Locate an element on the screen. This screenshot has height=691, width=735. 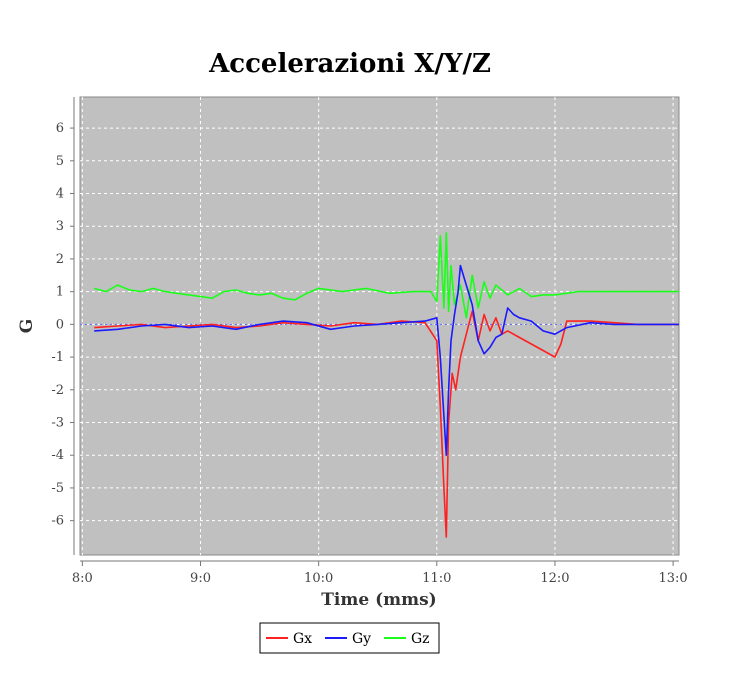
y-tick-label: -3 is located at coordinates (57, 423).